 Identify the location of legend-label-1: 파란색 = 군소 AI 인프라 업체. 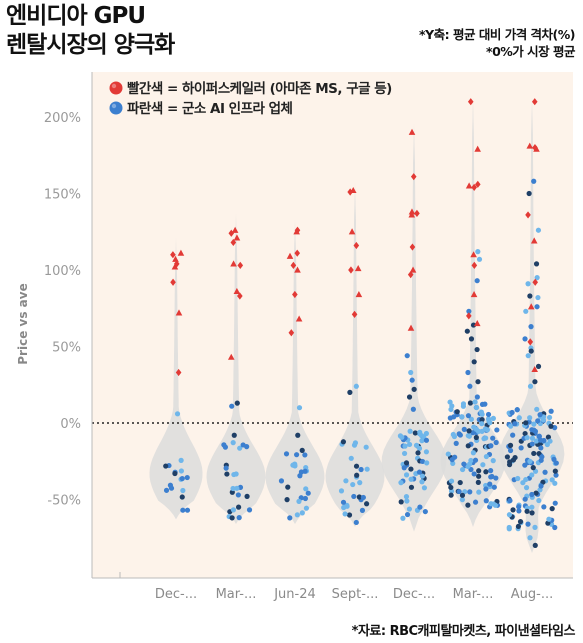
(210, 108).